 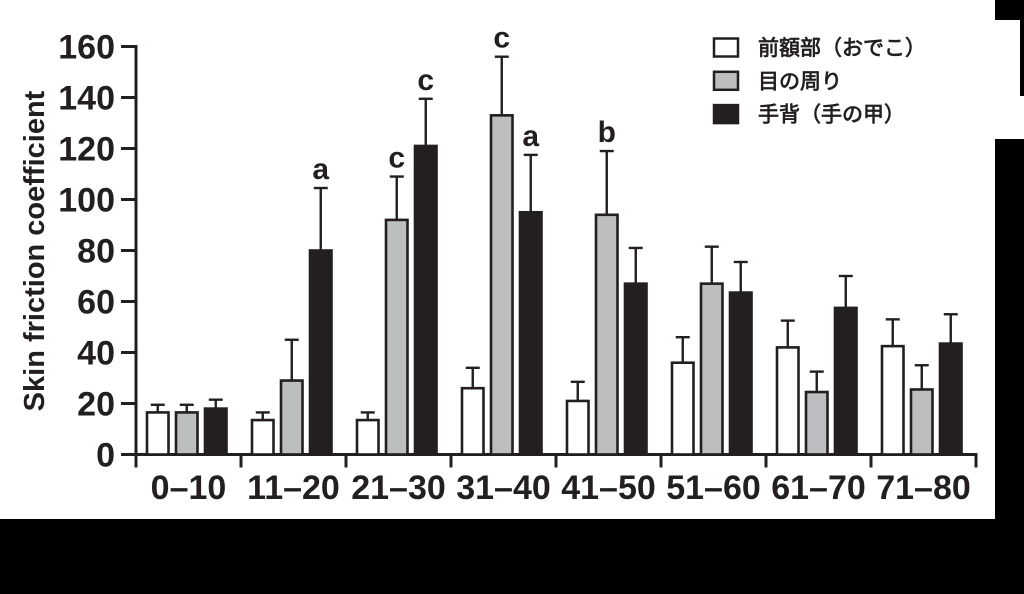 What do you see at coordinates (96, 354) in the screenshot?
I see `y-tick-label: 40` at bounding box center [96, 354].